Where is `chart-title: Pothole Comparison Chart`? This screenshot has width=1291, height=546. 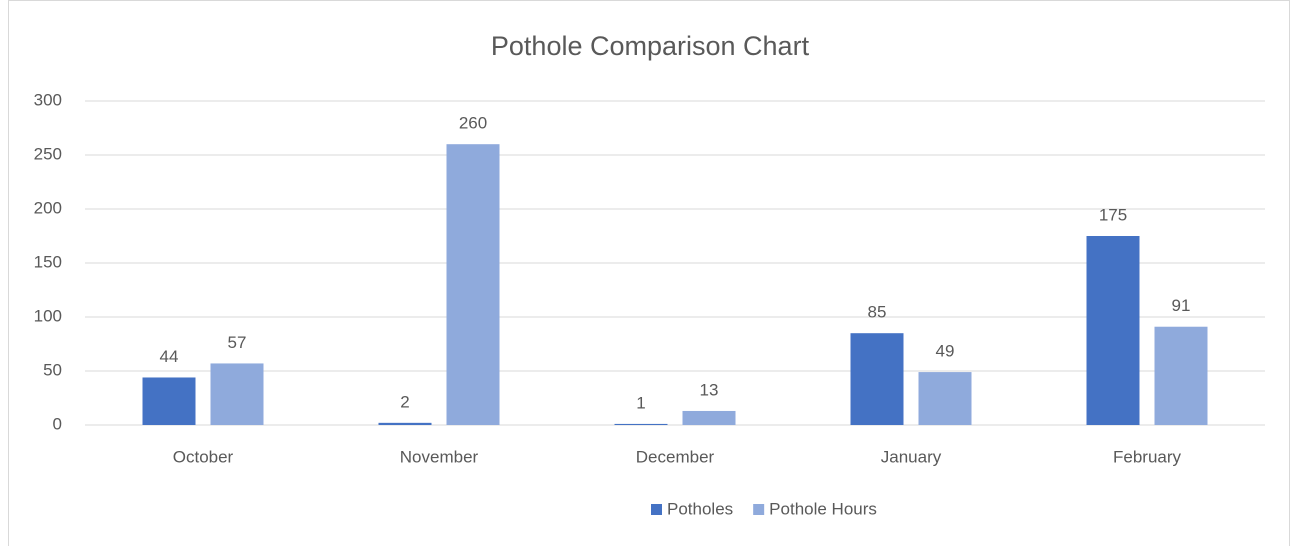
chart-title: Pothole Comparison Chart is located at coordinates (650, 46).